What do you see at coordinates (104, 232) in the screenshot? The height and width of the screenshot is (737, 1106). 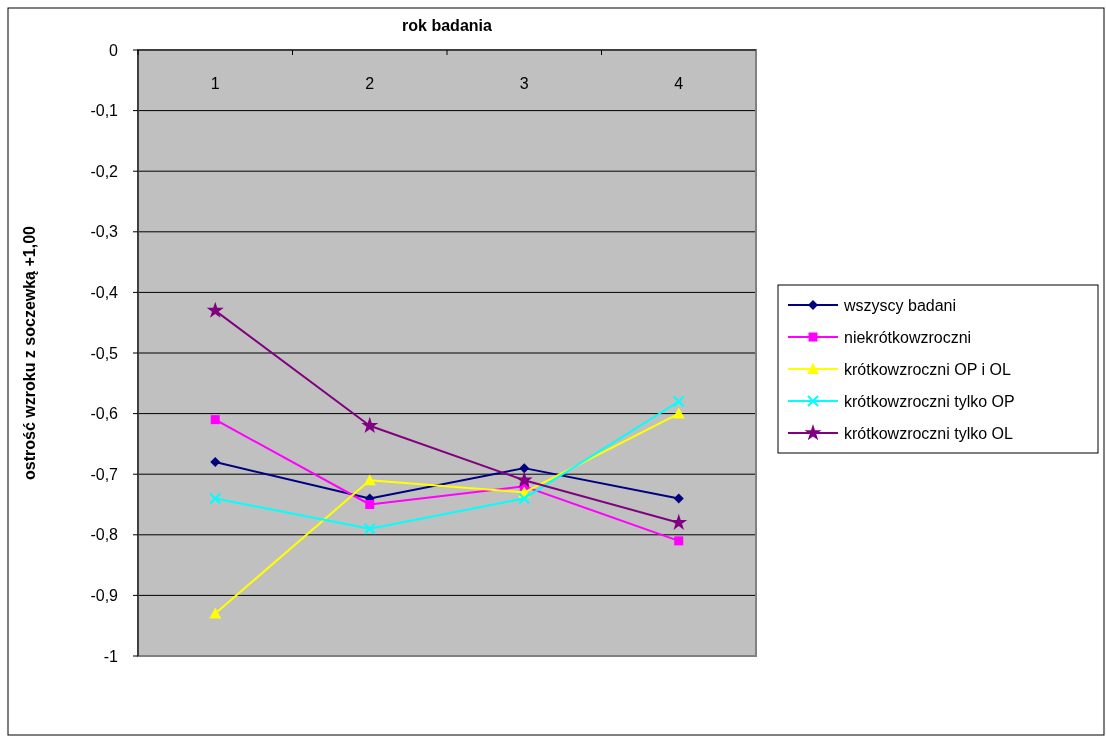 I see `y-tick-label: -0,3` at bounding box center [104, 232].